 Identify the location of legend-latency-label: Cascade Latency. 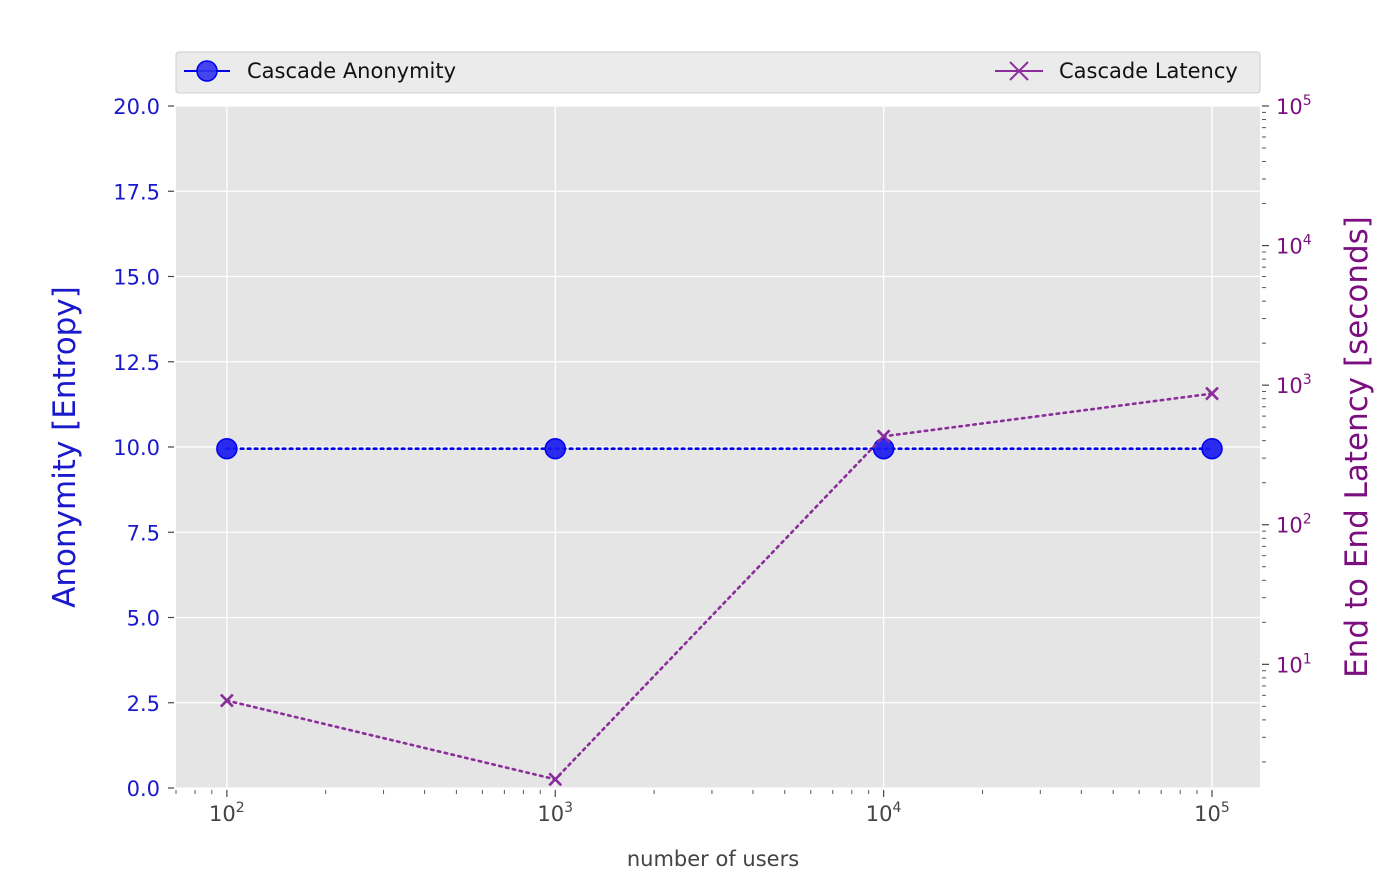
(1148, 71).